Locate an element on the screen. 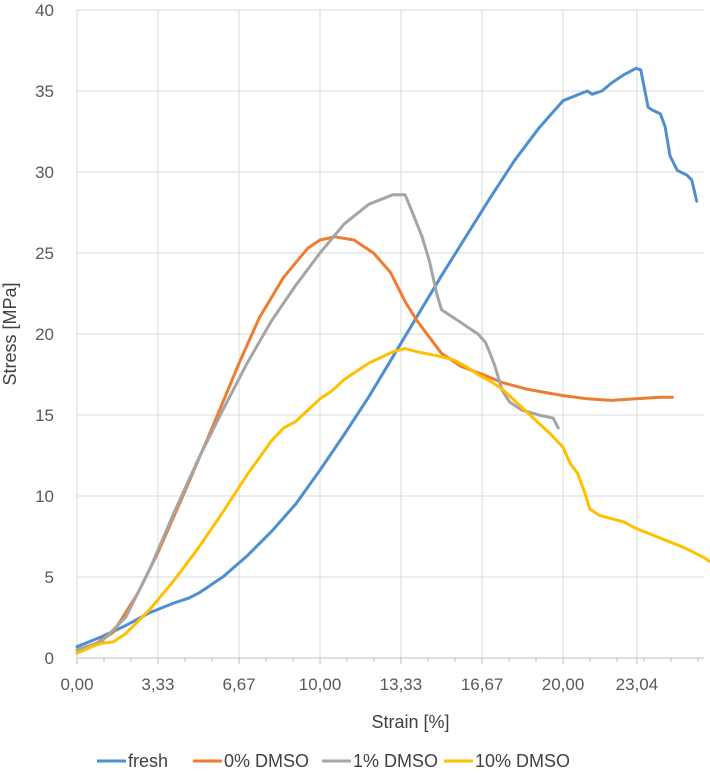 The height and width of the screenshot is (777, 710). y-tick-label: 0 is located at coordinates (49, 658).